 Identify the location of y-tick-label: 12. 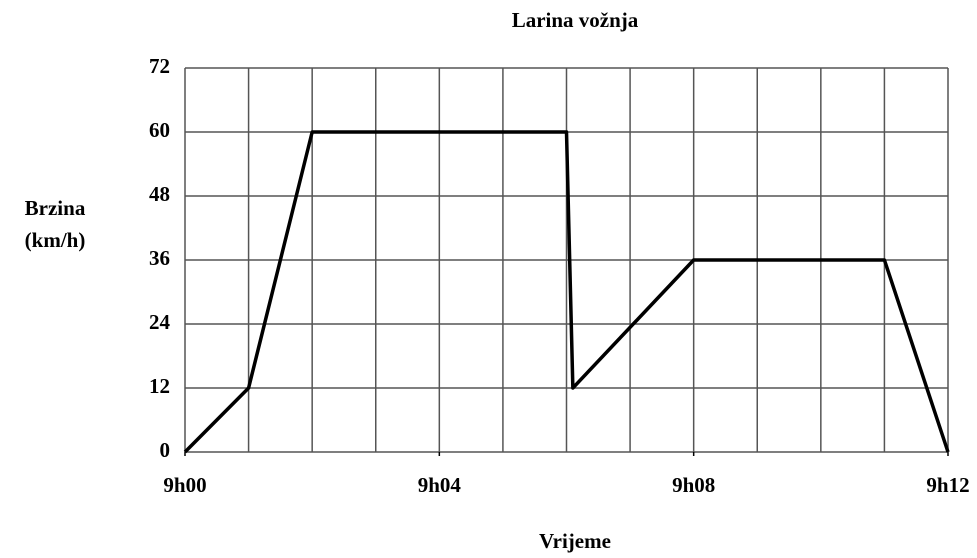
(159, 386).